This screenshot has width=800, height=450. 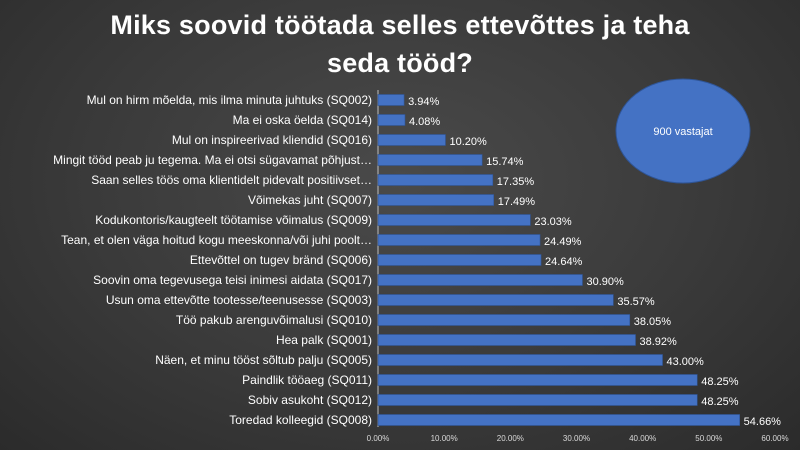 What do you see at coordinates (516, 182) in the screenshot?
I see `value-label: 17.35%` at bounding box center [516, 182].